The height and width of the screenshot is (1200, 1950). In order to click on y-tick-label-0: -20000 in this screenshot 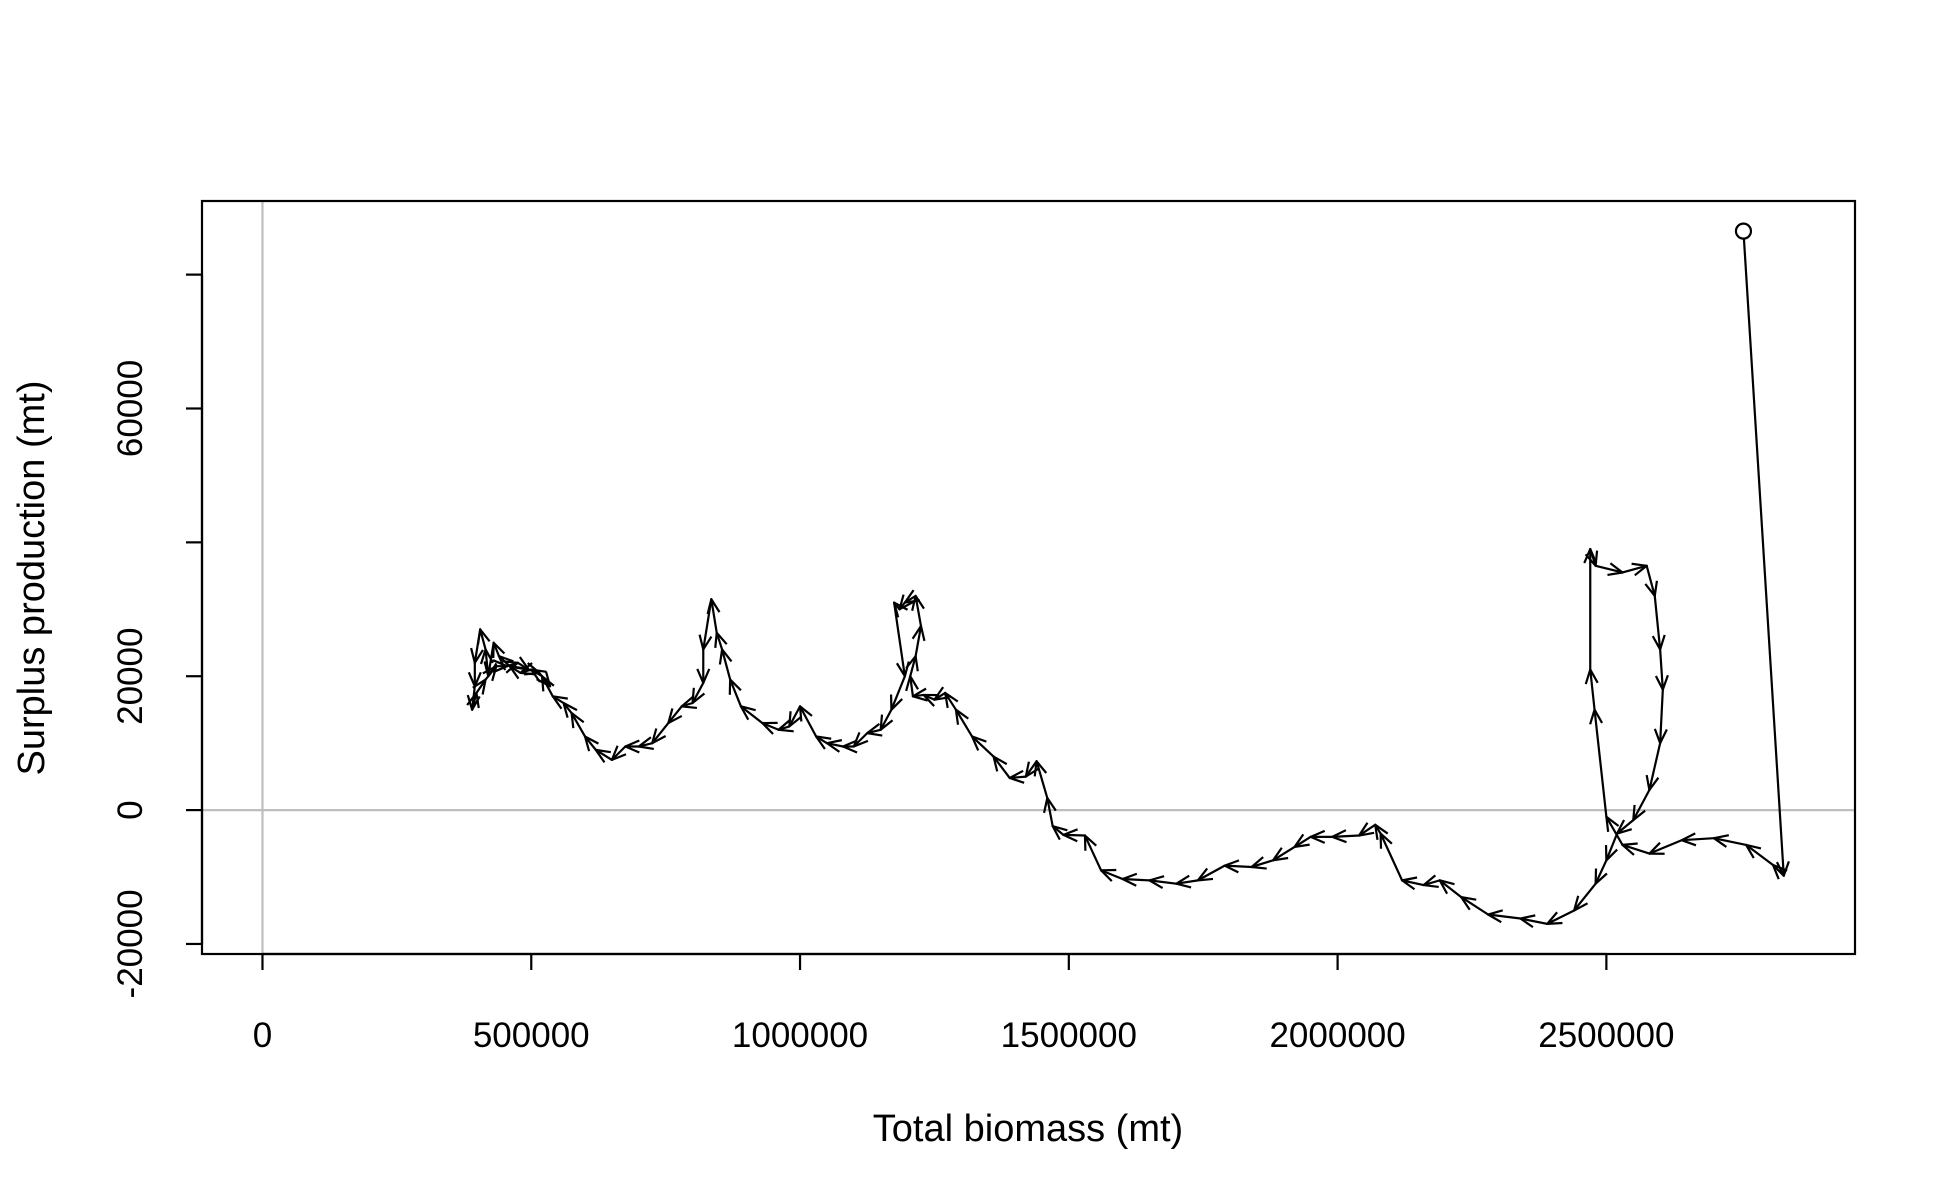, I will do `click(130, 943)`.